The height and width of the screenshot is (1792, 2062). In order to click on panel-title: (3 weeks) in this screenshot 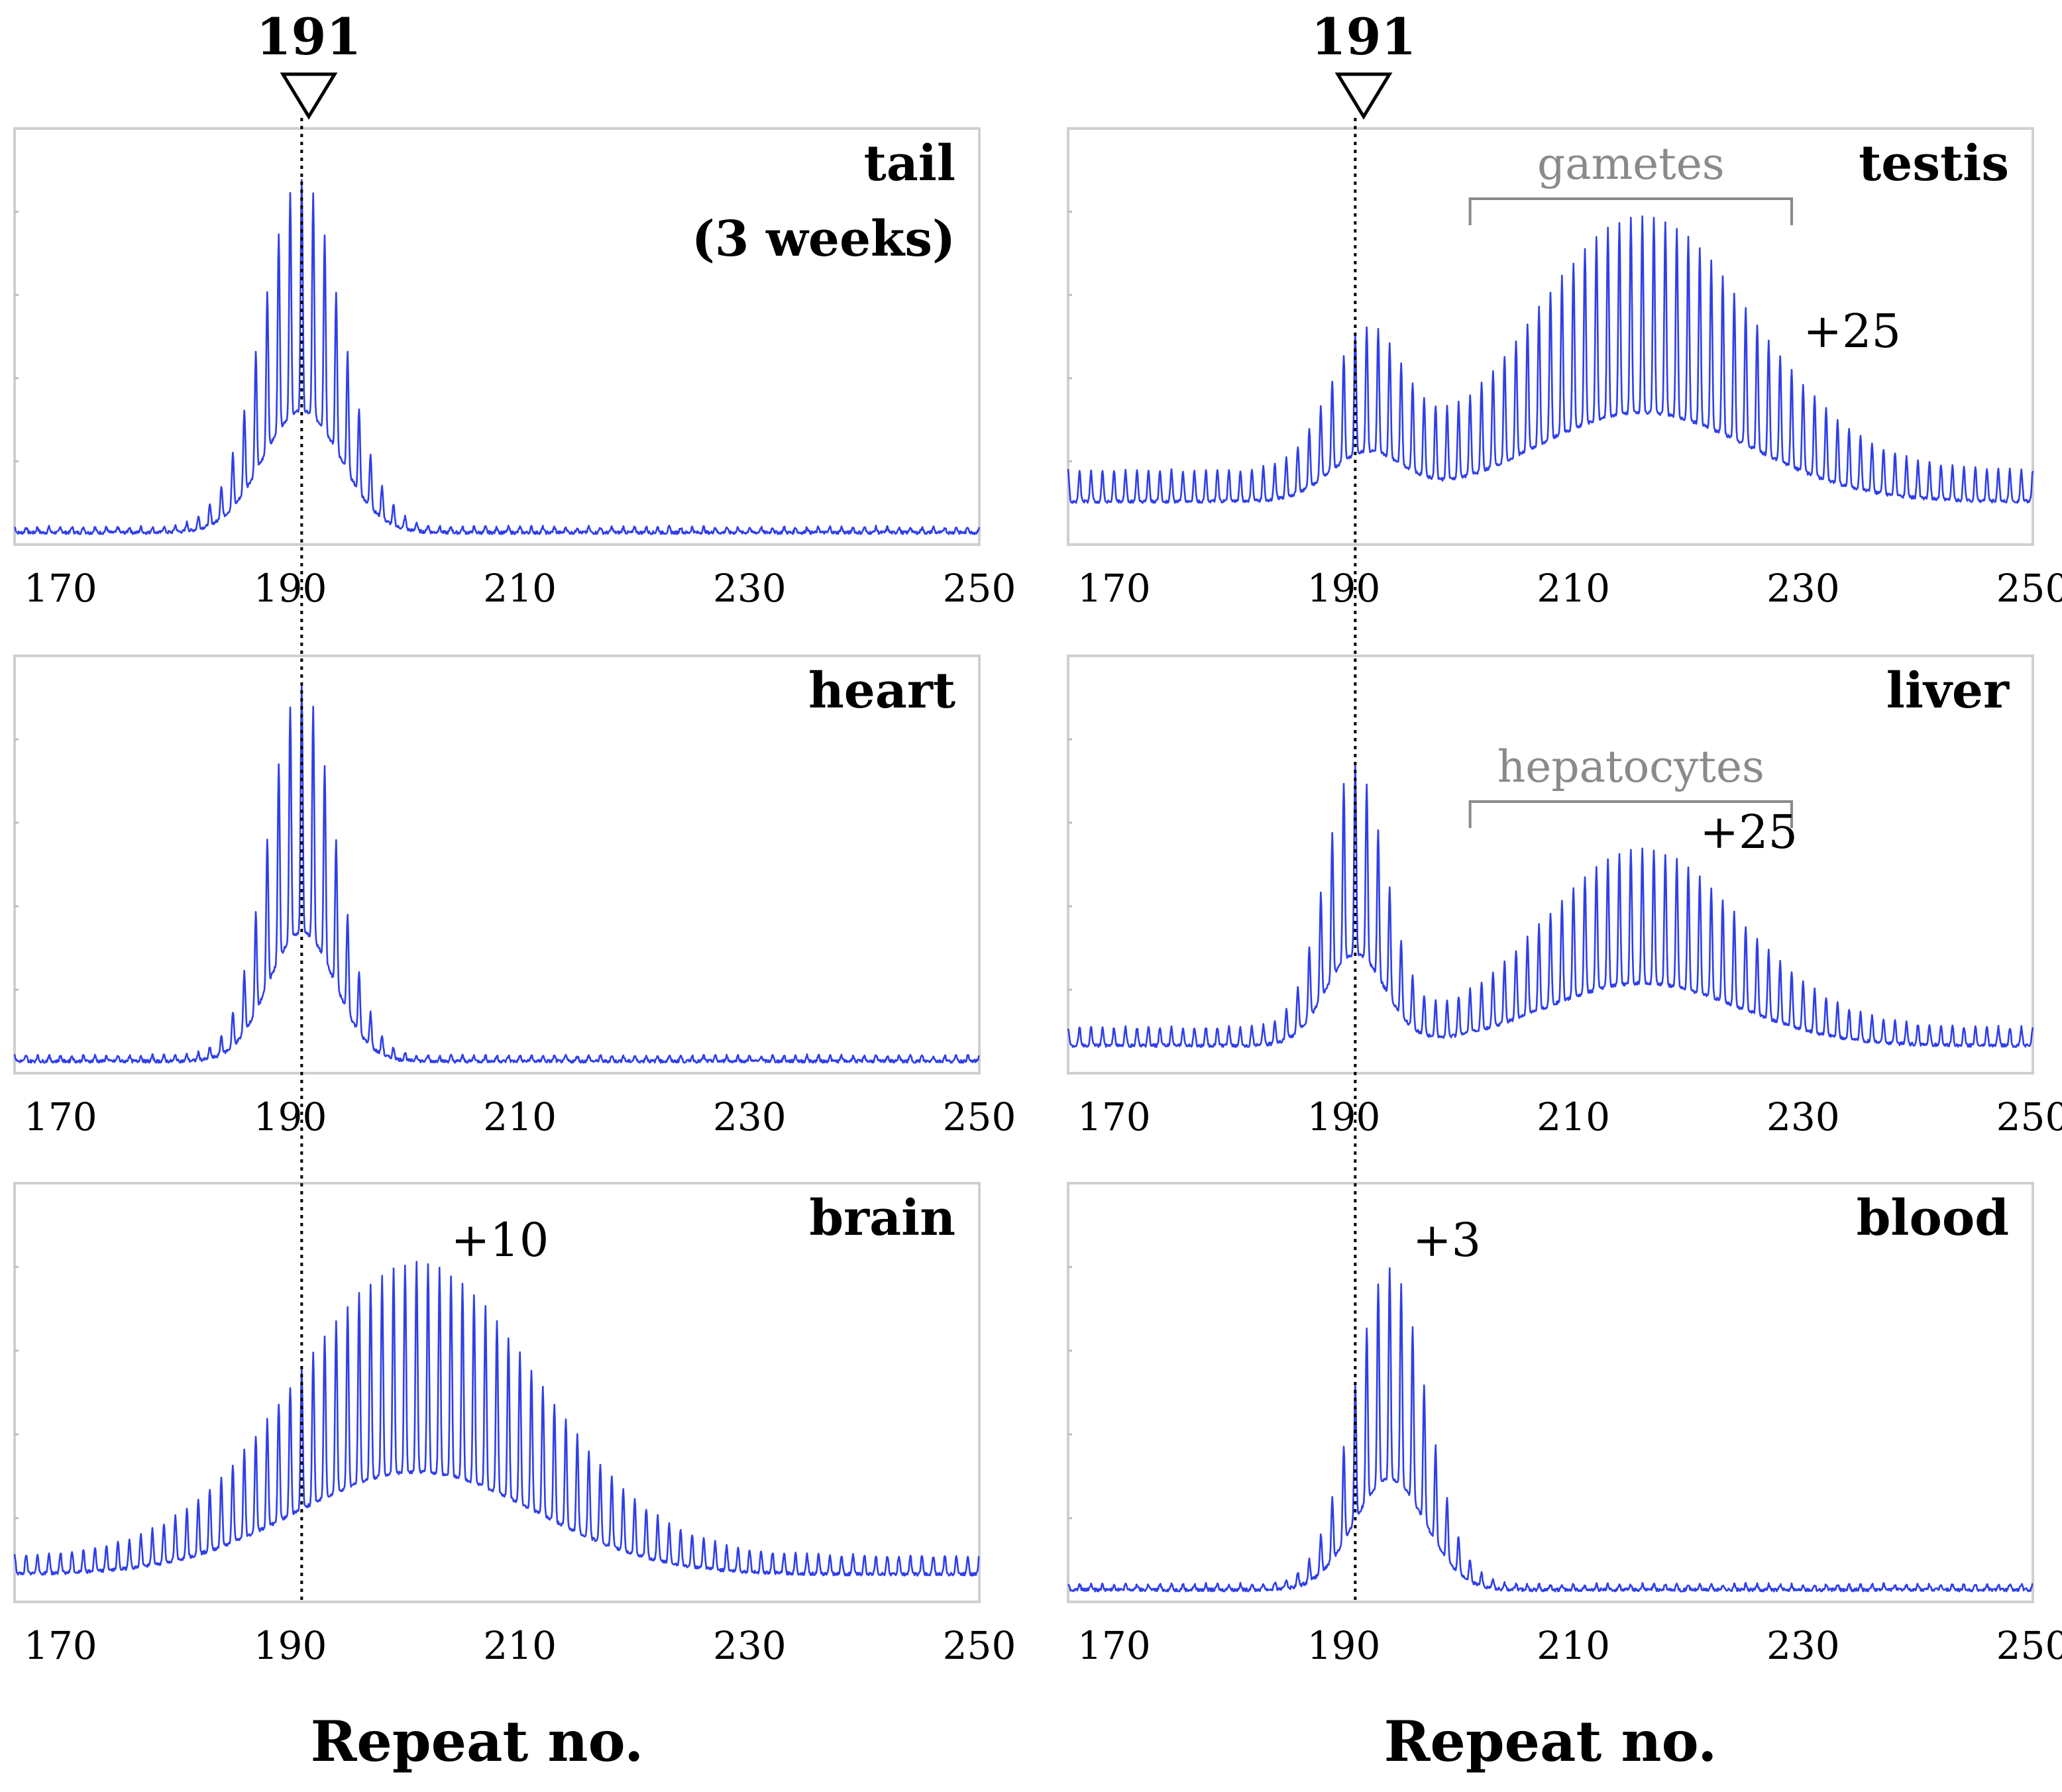, I will do `click(824, 239)`.